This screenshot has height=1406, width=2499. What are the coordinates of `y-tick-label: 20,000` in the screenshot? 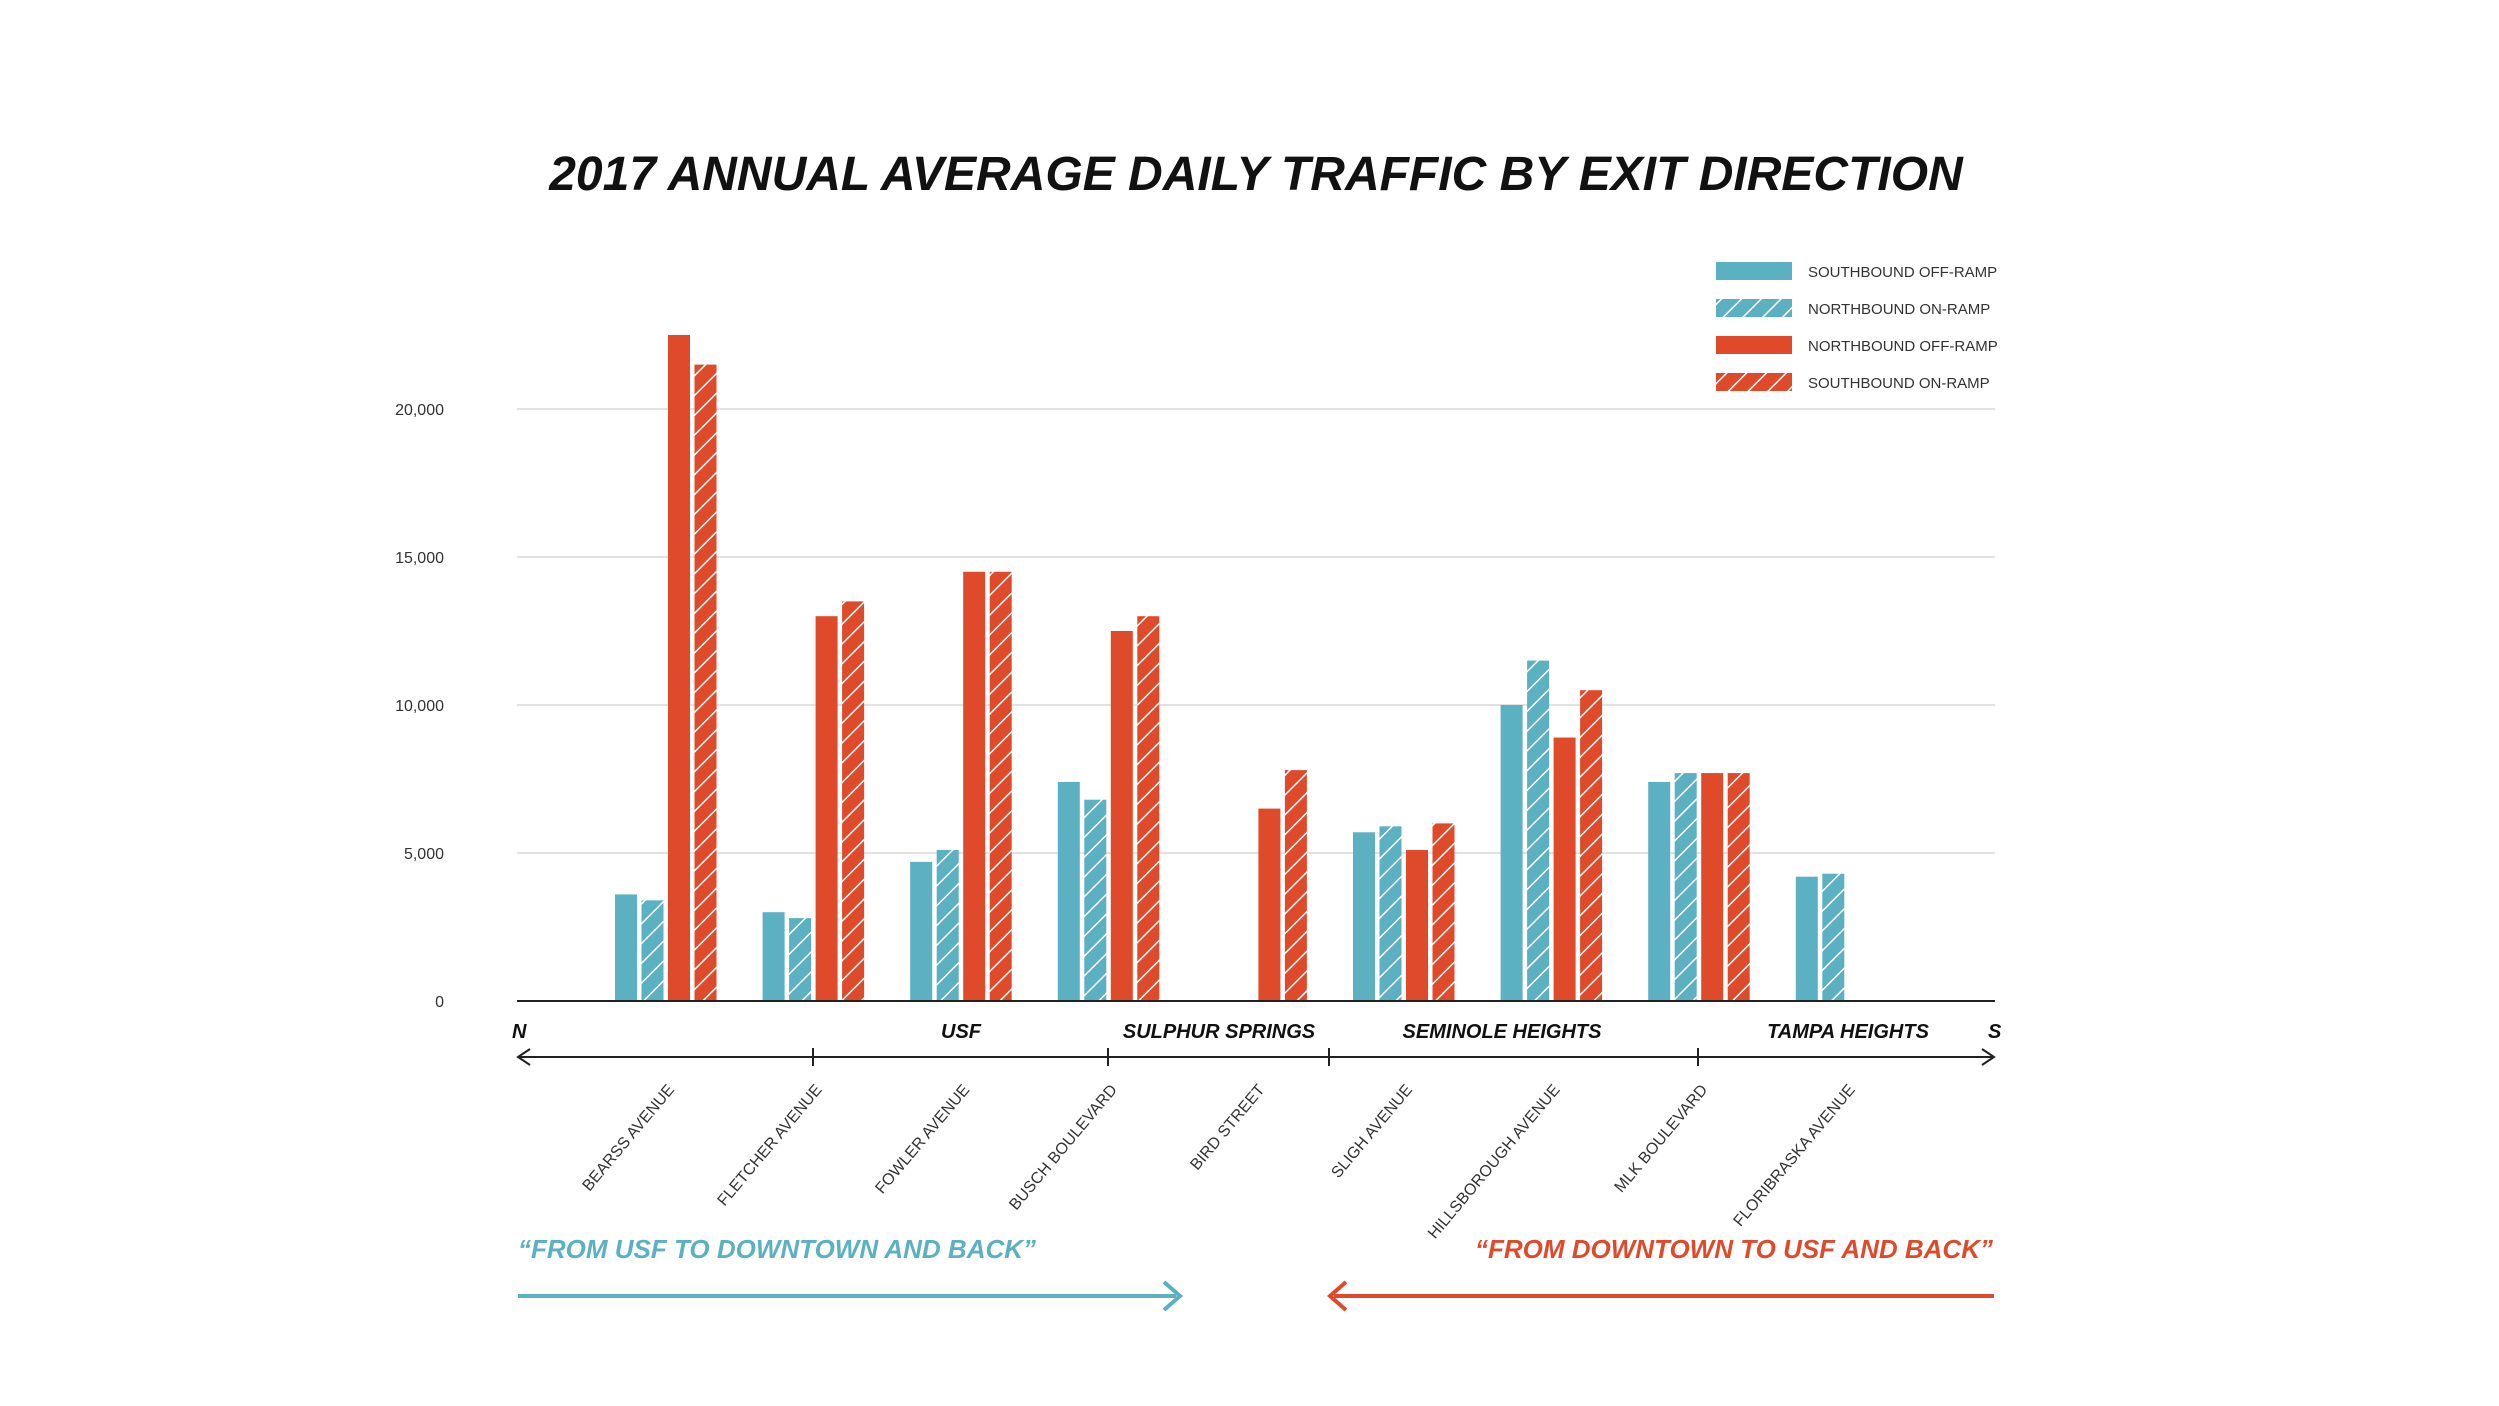 It's located at (419, 410).